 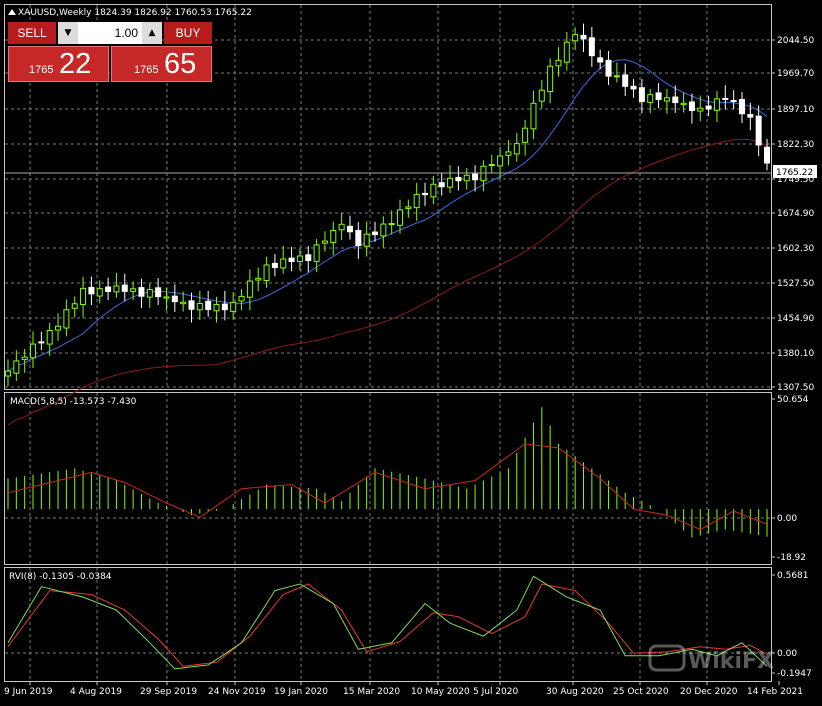 I want to click on lot-size-input: 1.00, so click(x=126, y=33).